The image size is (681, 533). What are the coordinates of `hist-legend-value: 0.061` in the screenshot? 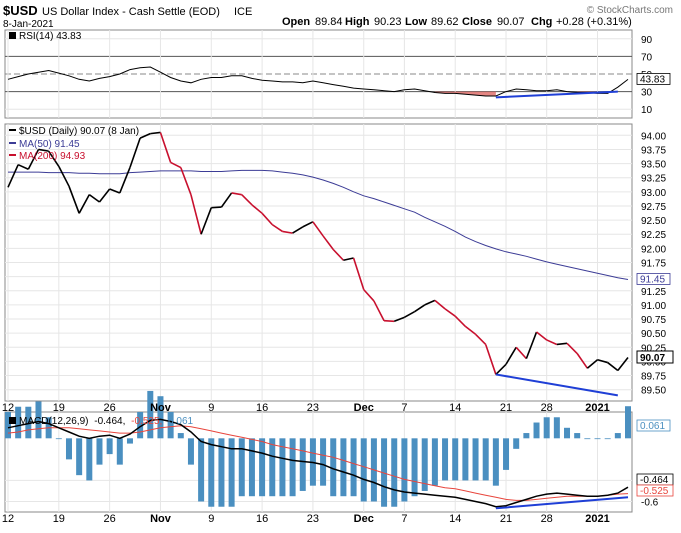 It's located at (180, 421).